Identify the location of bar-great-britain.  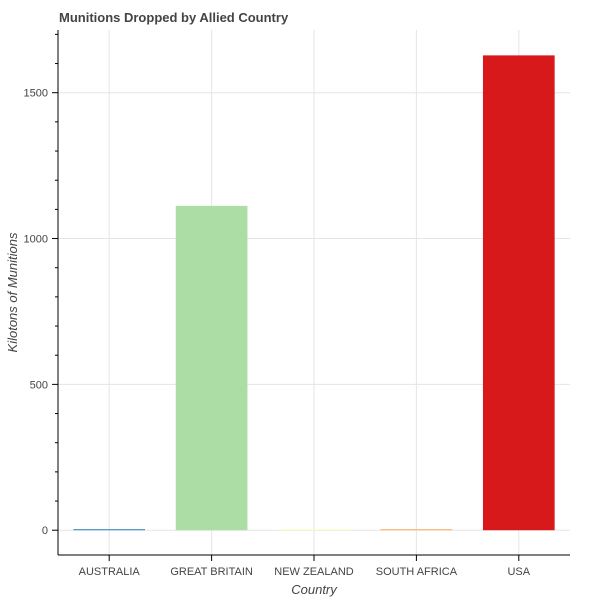
(211, 368).